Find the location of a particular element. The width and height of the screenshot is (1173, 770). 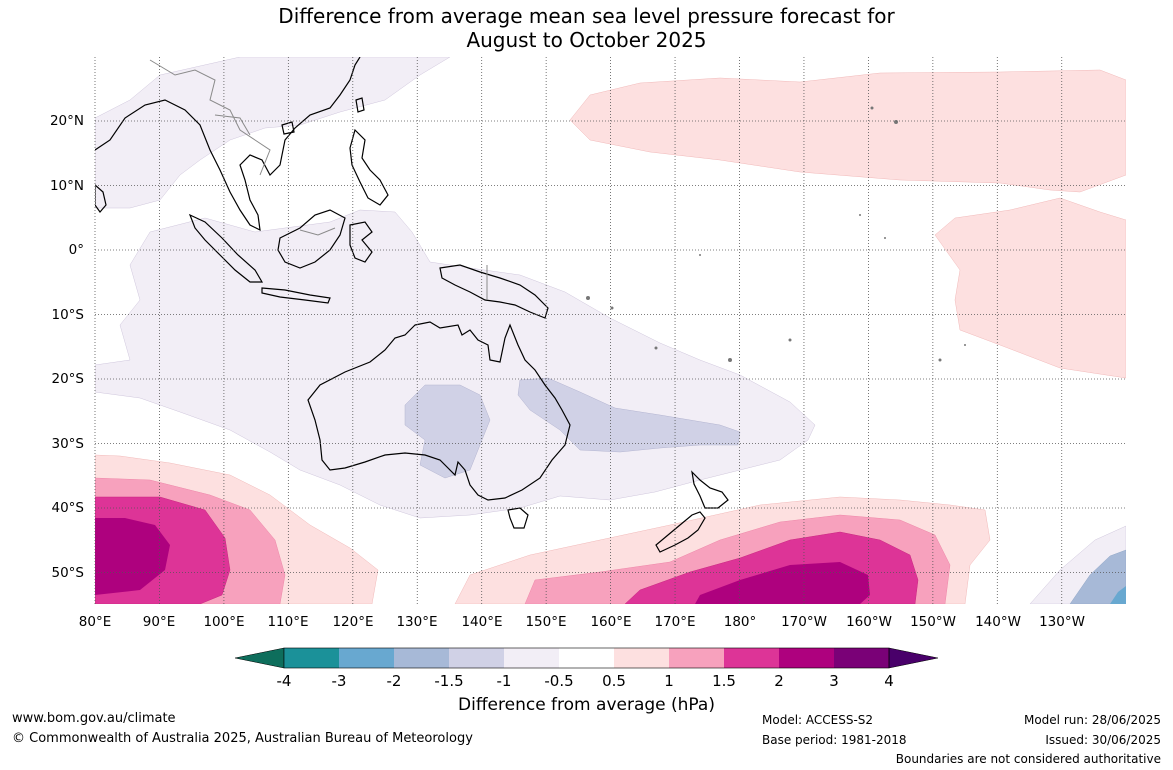

lon-label-180: 180° is located at coordinates (740, 622).